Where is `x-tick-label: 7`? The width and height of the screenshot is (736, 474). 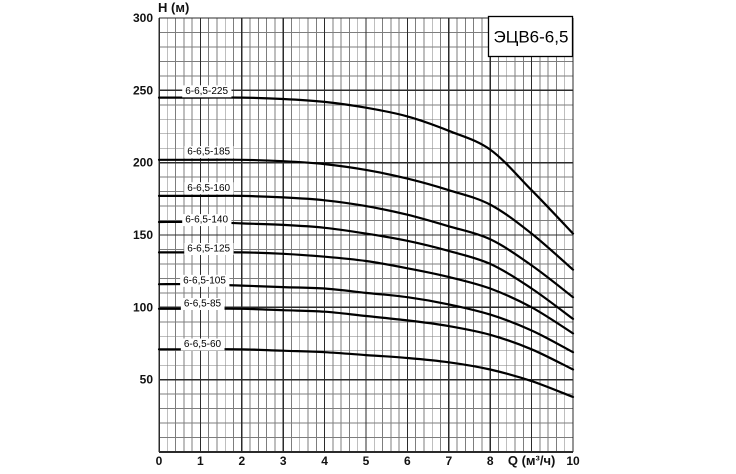 x-tick-label: 7 is located at coordinates (448, 461).